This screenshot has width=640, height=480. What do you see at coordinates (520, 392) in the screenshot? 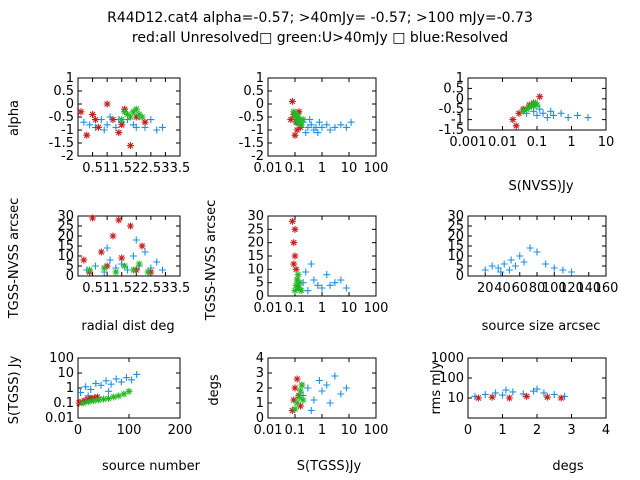
I see `series-blue` at bounding box center [520, 392].